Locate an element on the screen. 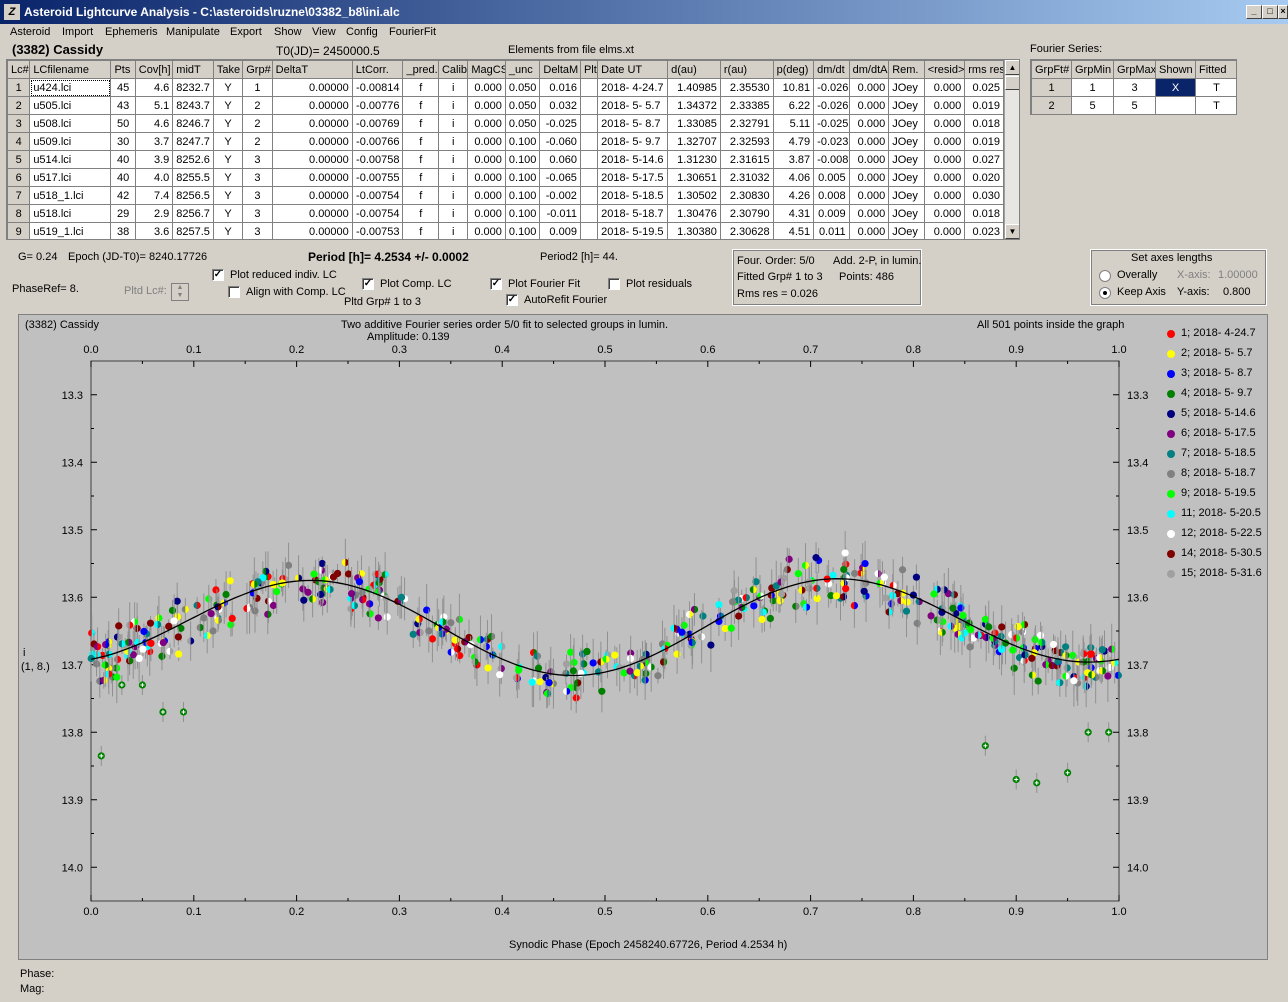  table-cell: -0.002 is located at coordinates (560, 195).